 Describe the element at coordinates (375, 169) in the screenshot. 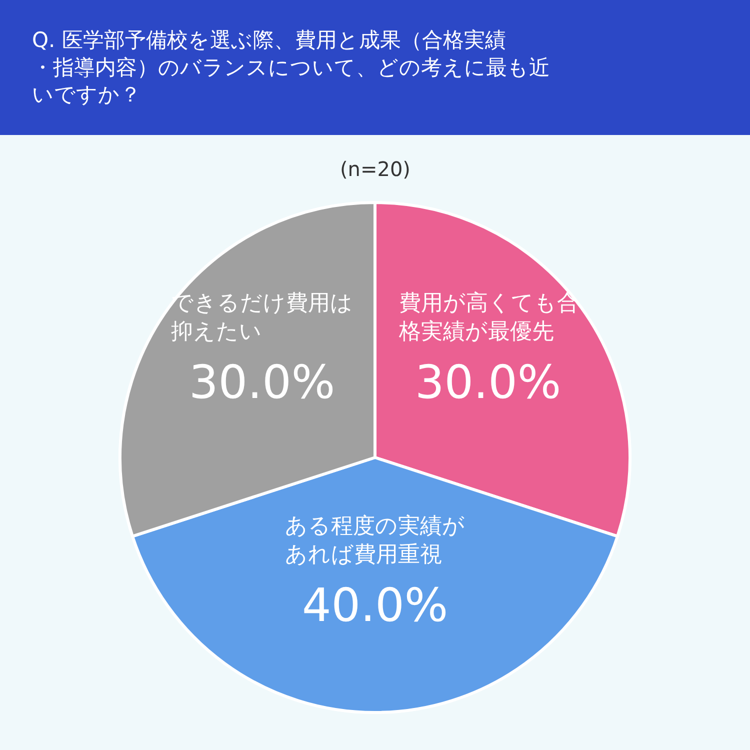

I see `chart-subtitle: (n=20)` at that location.